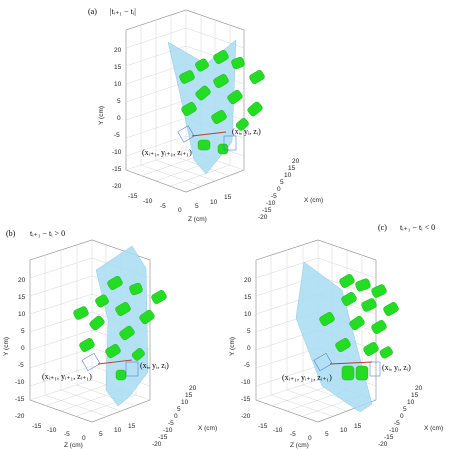 This screenshot has width=474, height=449. Describe the element at coordinates (382, 227) in the screenshot. I see `panel-label: (c)` at that location.